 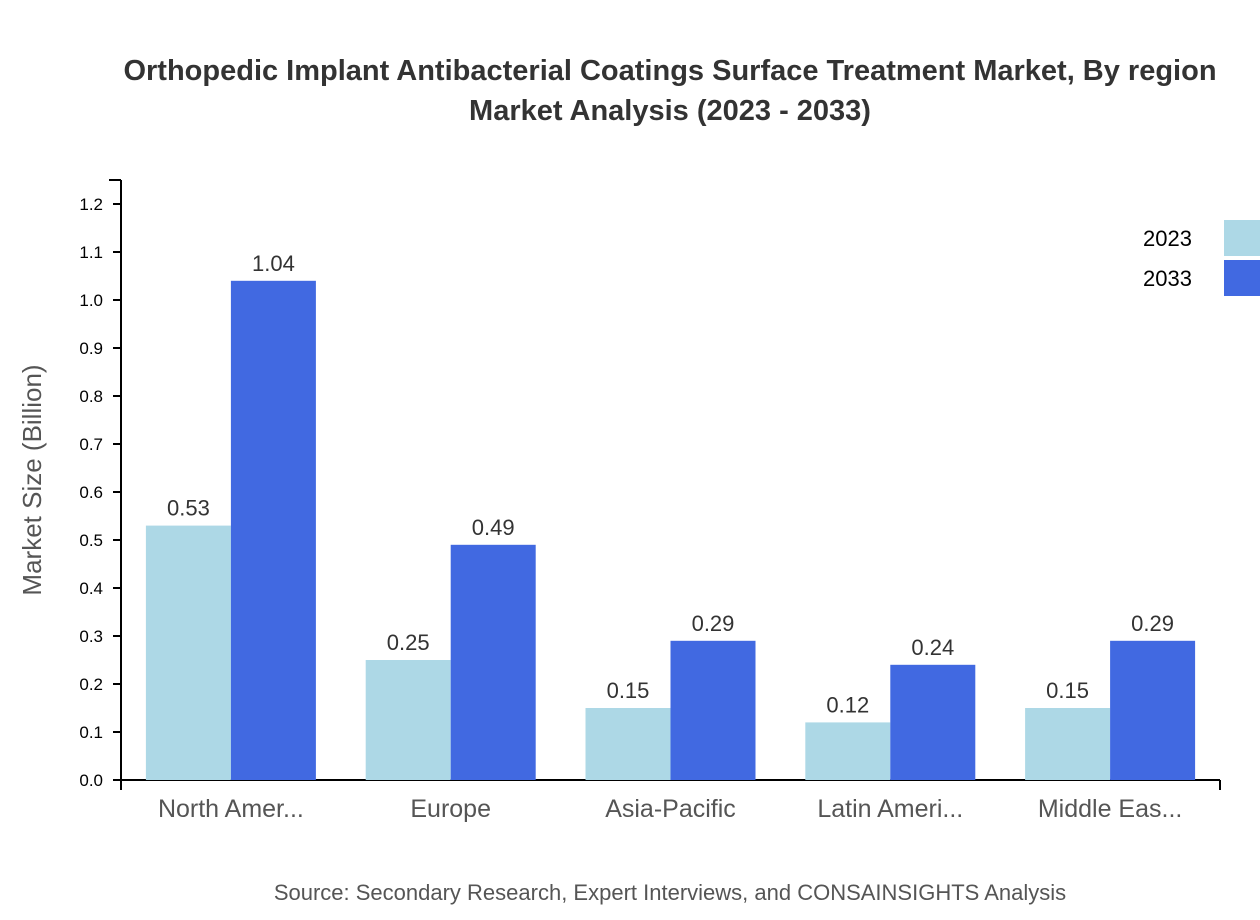 What do you see at coordinates (1167, 278) in the screenshot?
I see `legend-label: 2033` at bounding box center [1167, 278].